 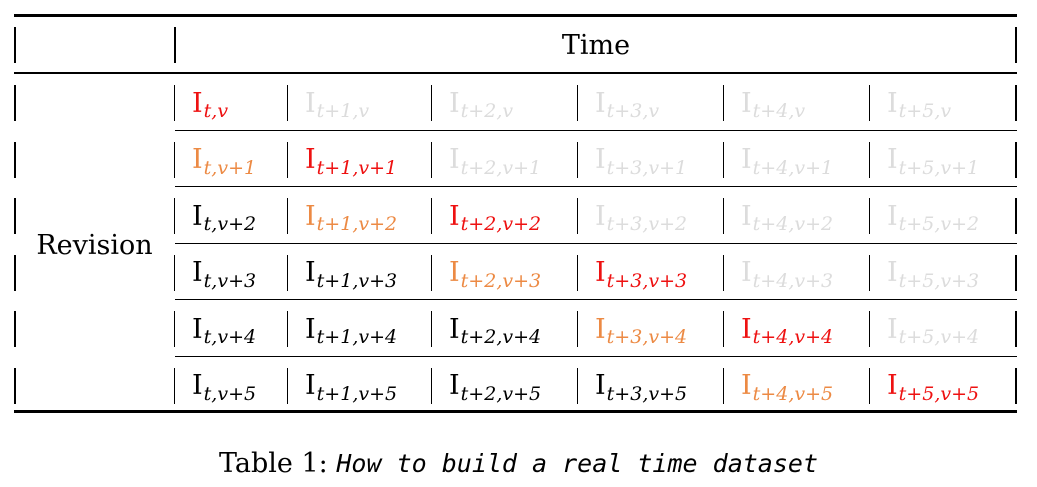 What do you see at coordinates (793, 224) in the screenshot?
I see `cell-subscript: t+4,v+2` at bounding box center [793, 224].